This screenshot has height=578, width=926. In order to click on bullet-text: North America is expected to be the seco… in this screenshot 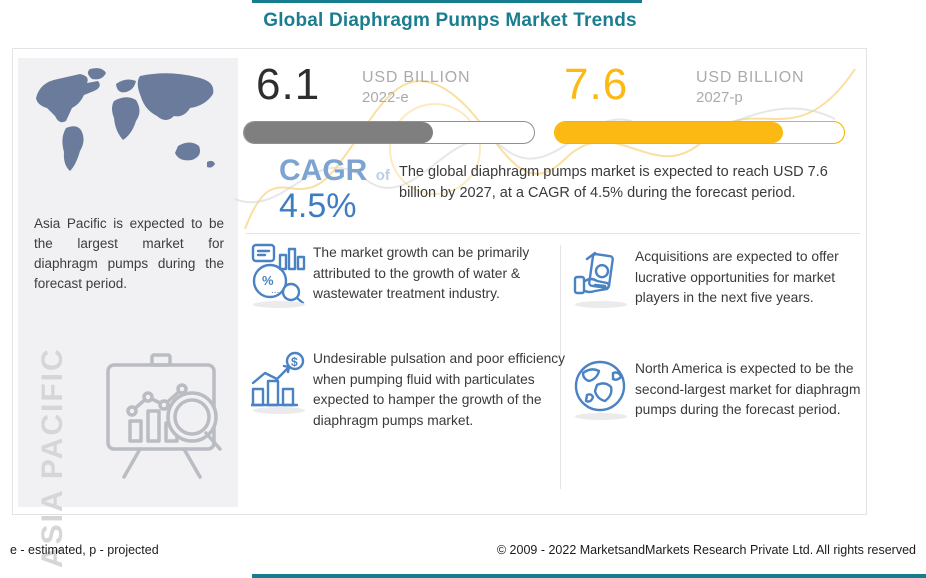, I will do `click(748, 389)`.